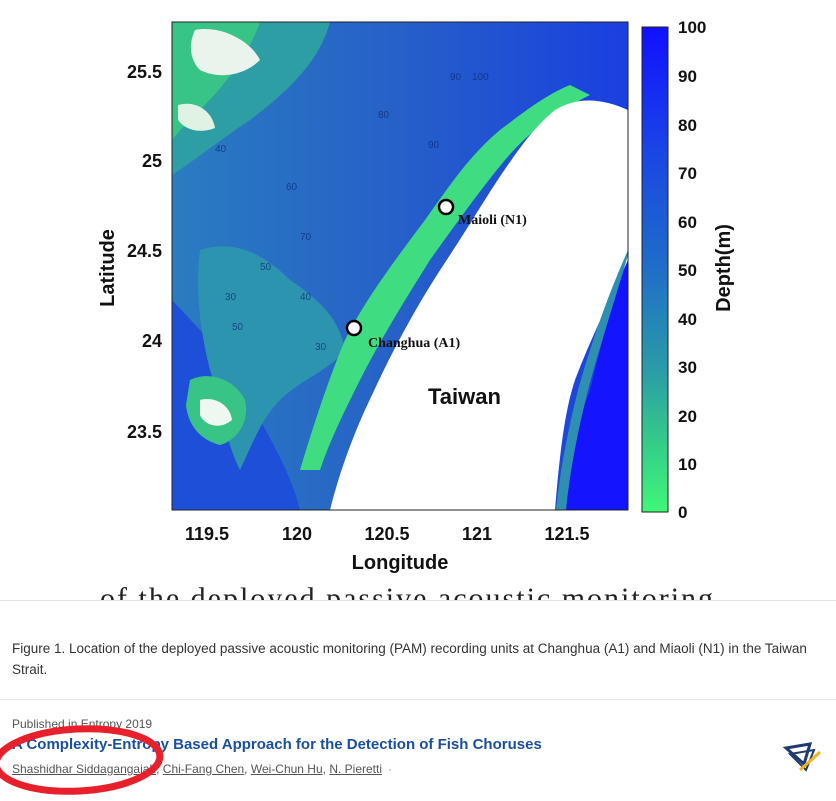 This screenshot has width=836, height=801. What do you see at coordinates (387, 549) in the screenshot?
I see `x-axis: 119.5 120 120.5 121 121.5 Longitude` at bounding box center [387, 549].